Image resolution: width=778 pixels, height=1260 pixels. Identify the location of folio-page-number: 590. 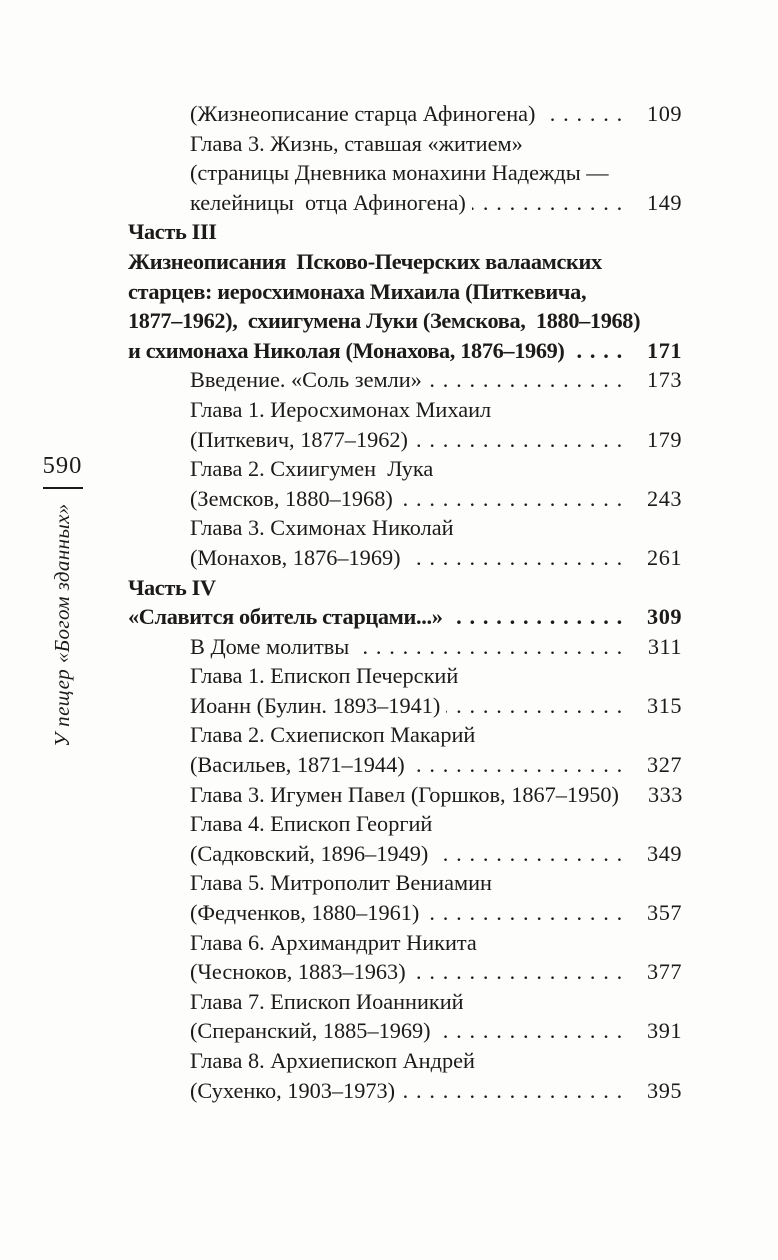
(62, 465).